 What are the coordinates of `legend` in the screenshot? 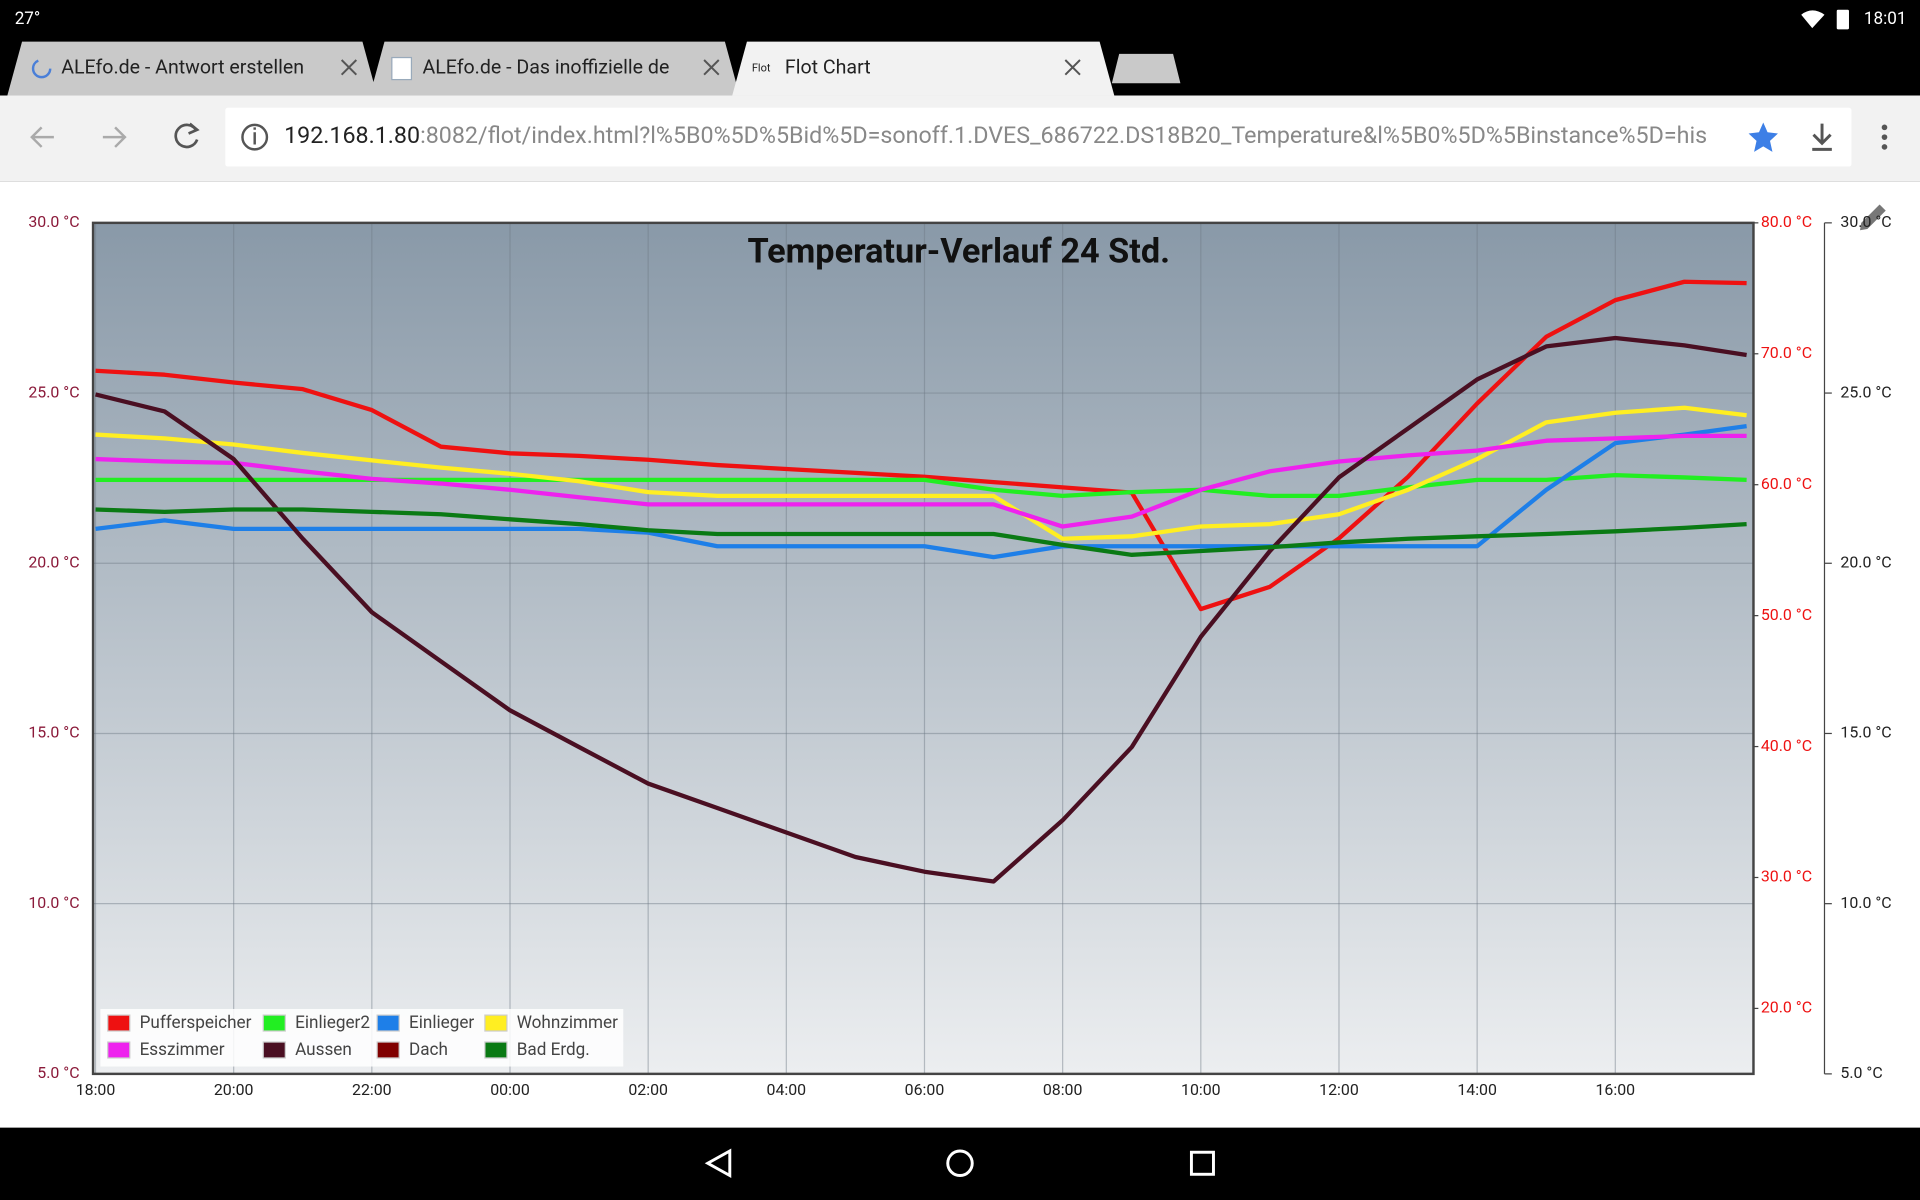 It's located at (362, 1037).